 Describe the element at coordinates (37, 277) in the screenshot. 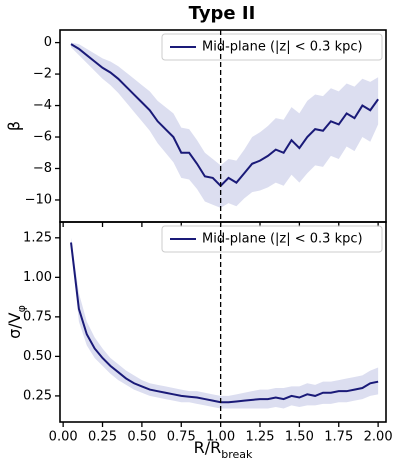

I see `y-tick-label: 1.00` at that location.